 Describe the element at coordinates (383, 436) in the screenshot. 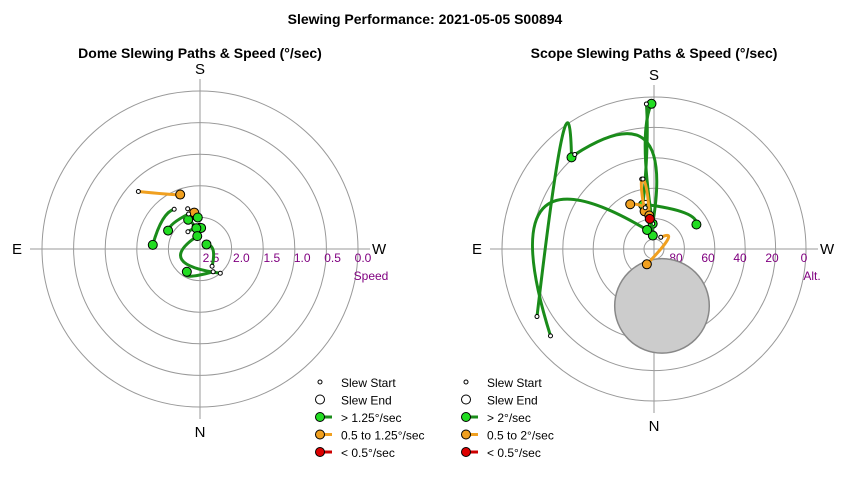

I see `legend-label: 0.5 to 1.25°/sec` at that location.